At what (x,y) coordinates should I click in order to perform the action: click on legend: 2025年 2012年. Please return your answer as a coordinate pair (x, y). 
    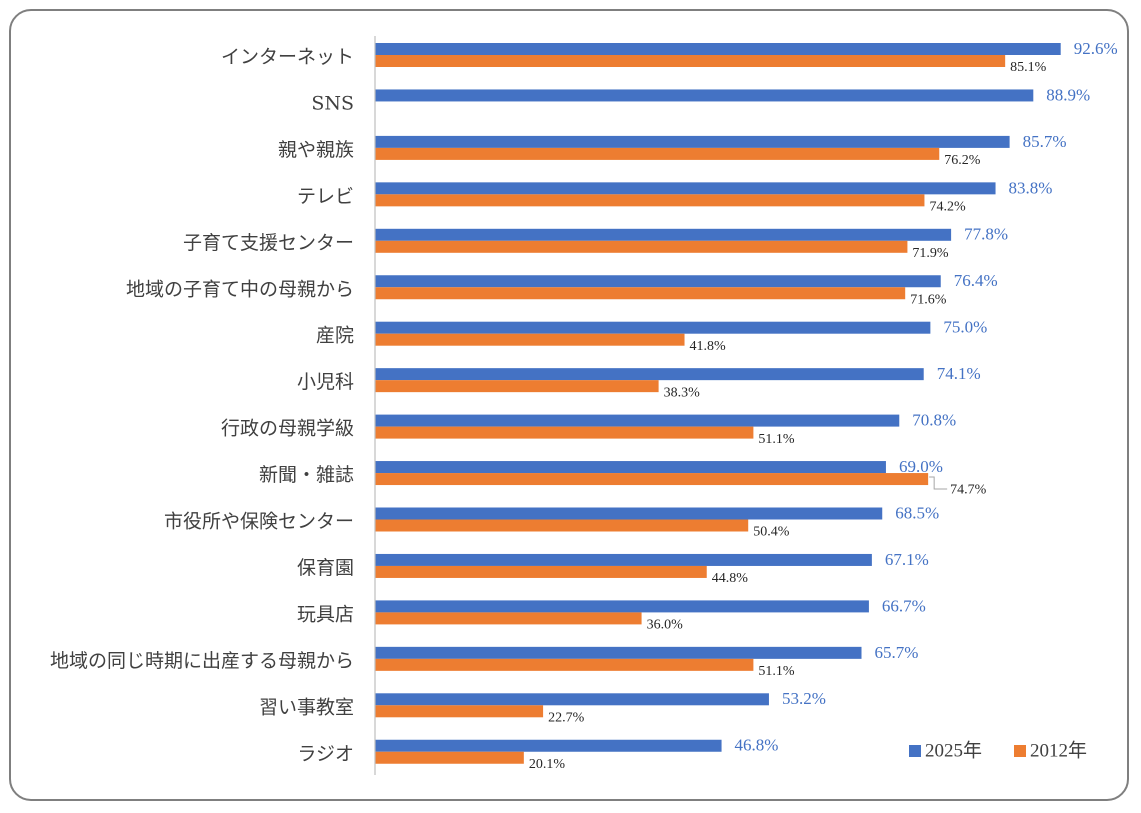
    Looking at the image, I should click on (998, 750).